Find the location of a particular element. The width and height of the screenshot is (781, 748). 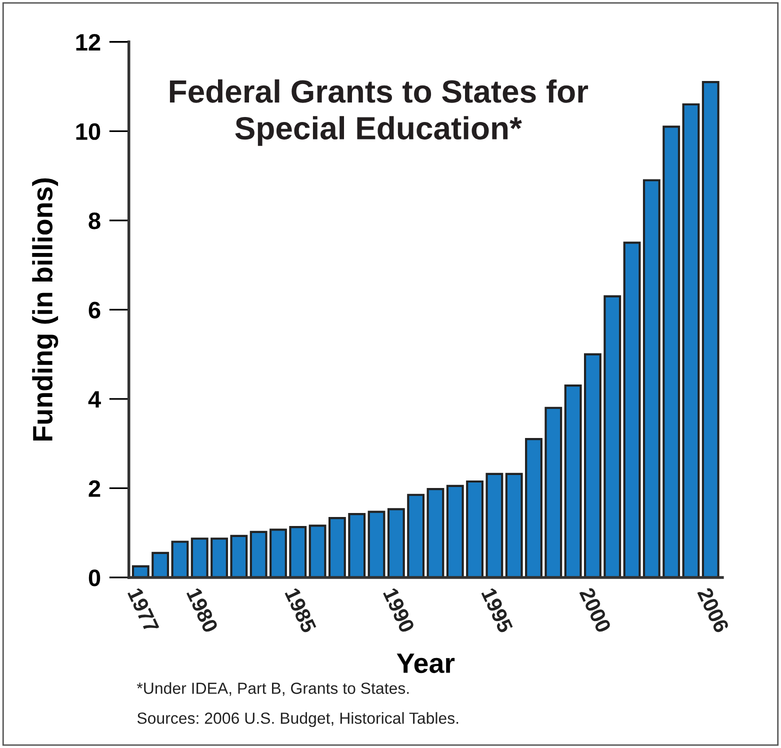

text: Federal Grants to States for Special Education* is located at coordinates (379, 112).